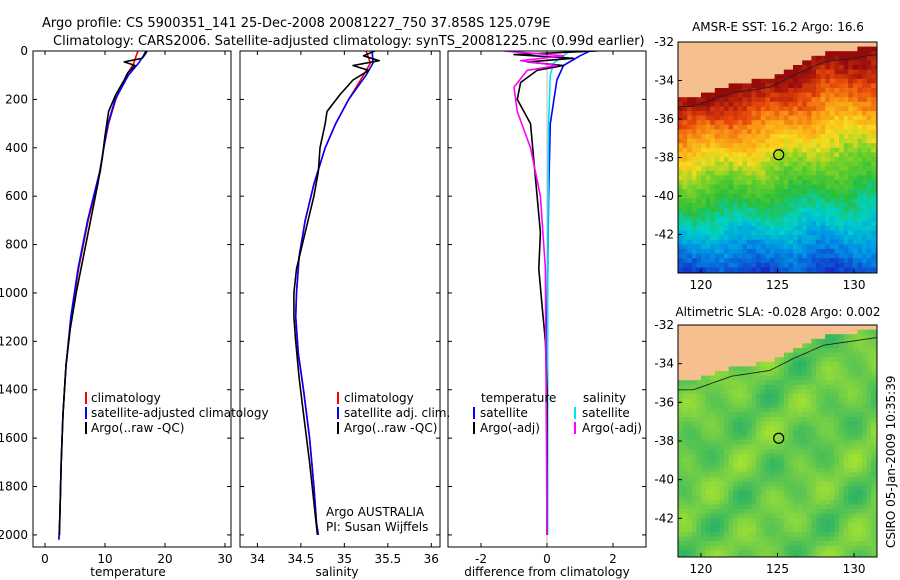 The height and width of the screenshot is (580, 900). What do you see at coordinates (664, 196) in the screenshot?
I see `y-tick-label: -40` at bounding box center [664, 196].